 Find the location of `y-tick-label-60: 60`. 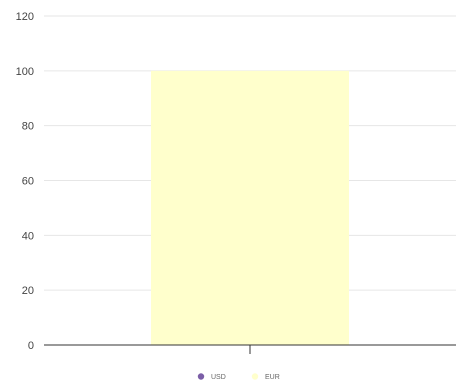

y-tick-label-60: 60 is located at coordinates (28, 182).